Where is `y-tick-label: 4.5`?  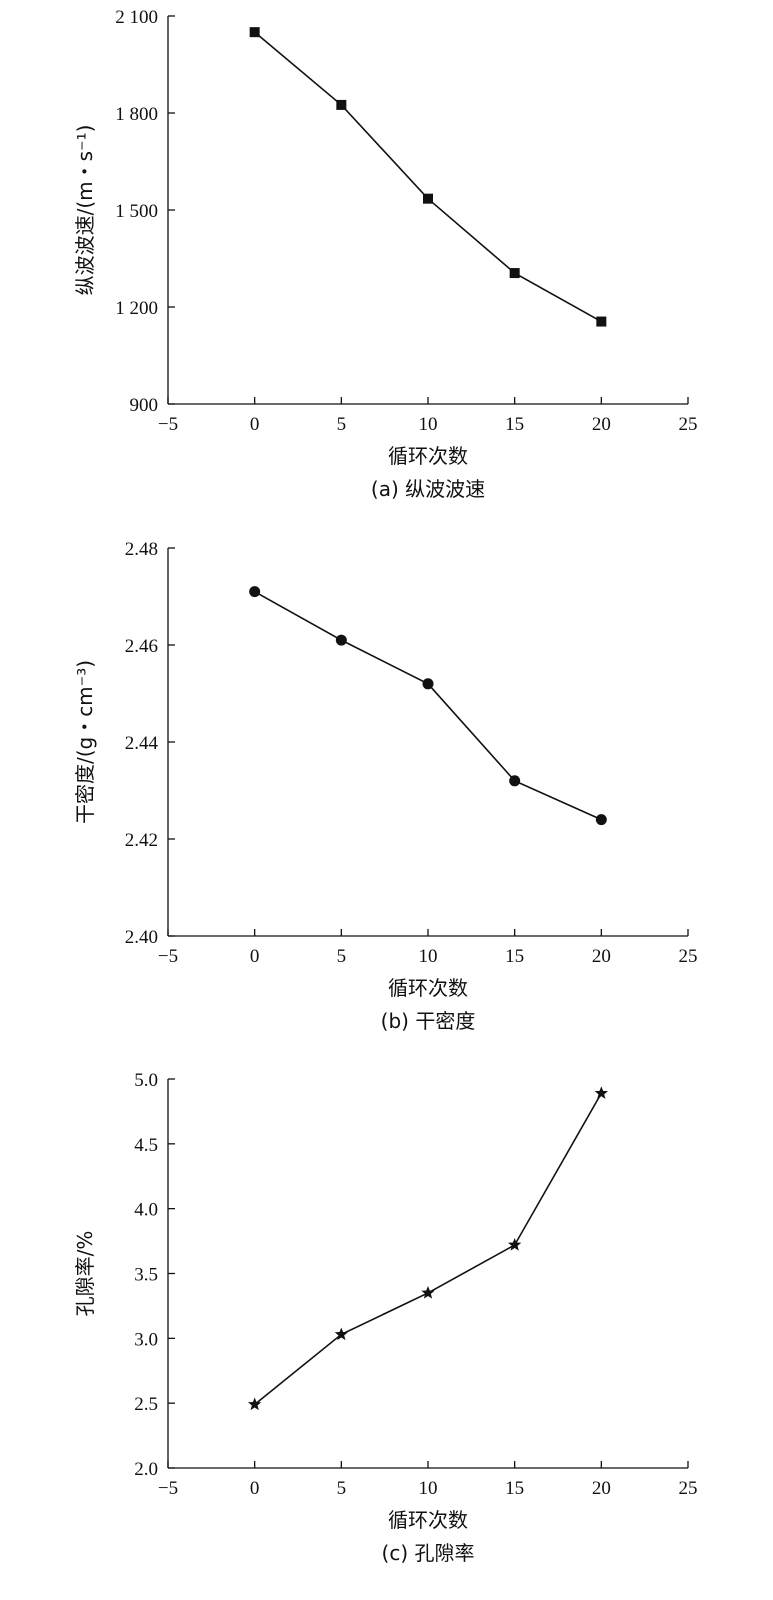
y-tick-label: 4.5 is located at coordinates (146, 1145).